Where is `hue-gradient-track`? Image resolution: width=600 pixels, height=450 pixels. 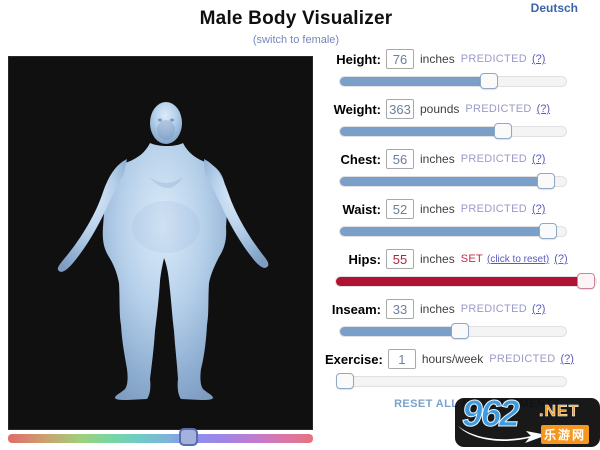
hue-gradient-track is located at coordinates (160, 438).